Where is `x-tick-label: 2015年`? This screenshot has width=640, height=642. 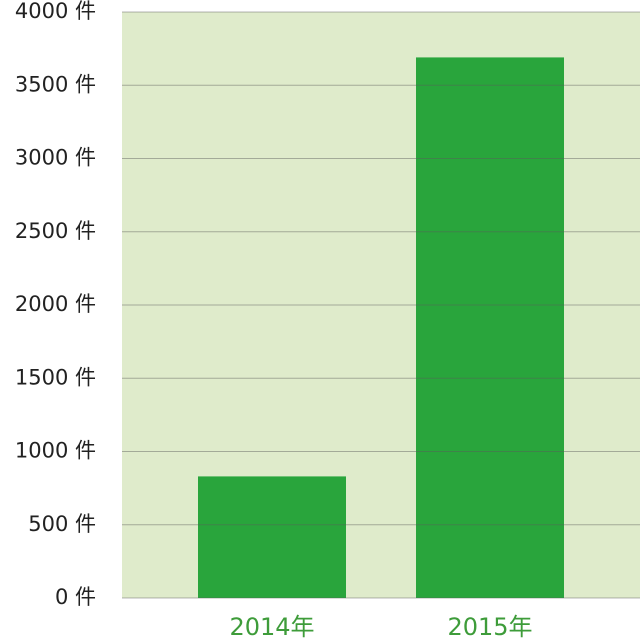
x-tick-label: 2015年 is located at coordinates (489, 627).